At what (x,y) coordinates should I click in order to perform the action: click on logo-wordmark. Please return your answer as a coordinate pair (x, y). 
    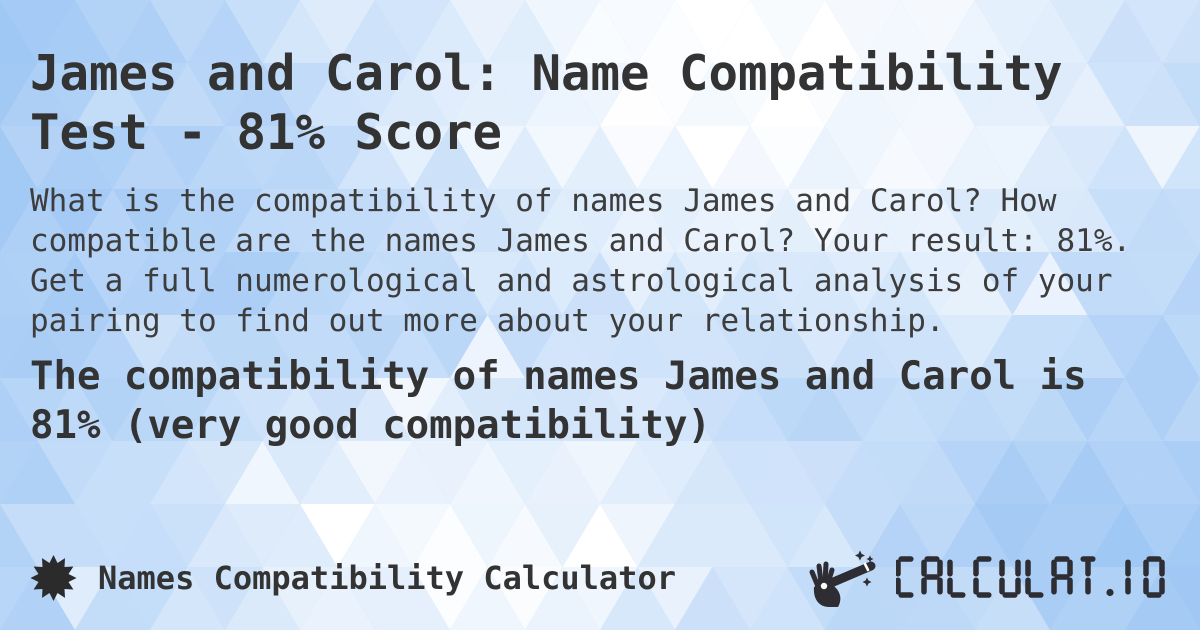
    Looking at the image, I should click on (1030, 577).